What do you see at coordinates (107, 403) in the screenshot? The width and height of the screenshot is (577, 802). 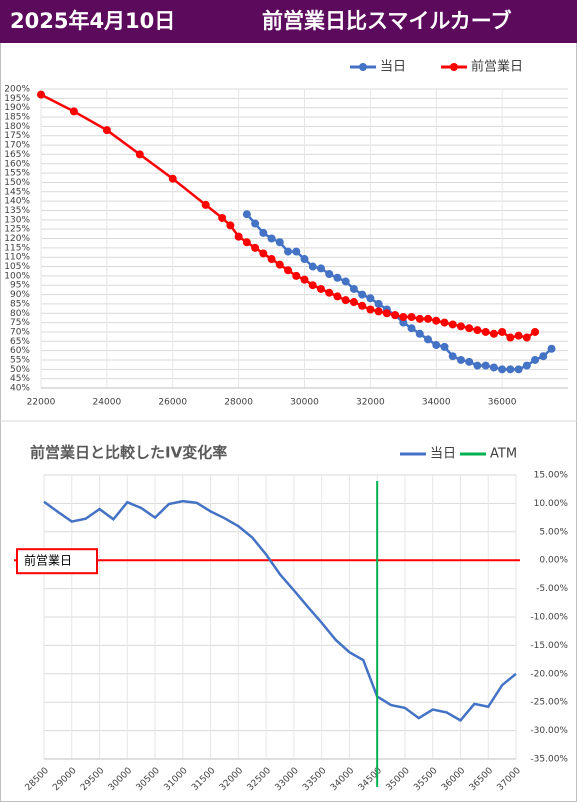 I see `x-tick-label: 24000` at bounding box center [107, 403].